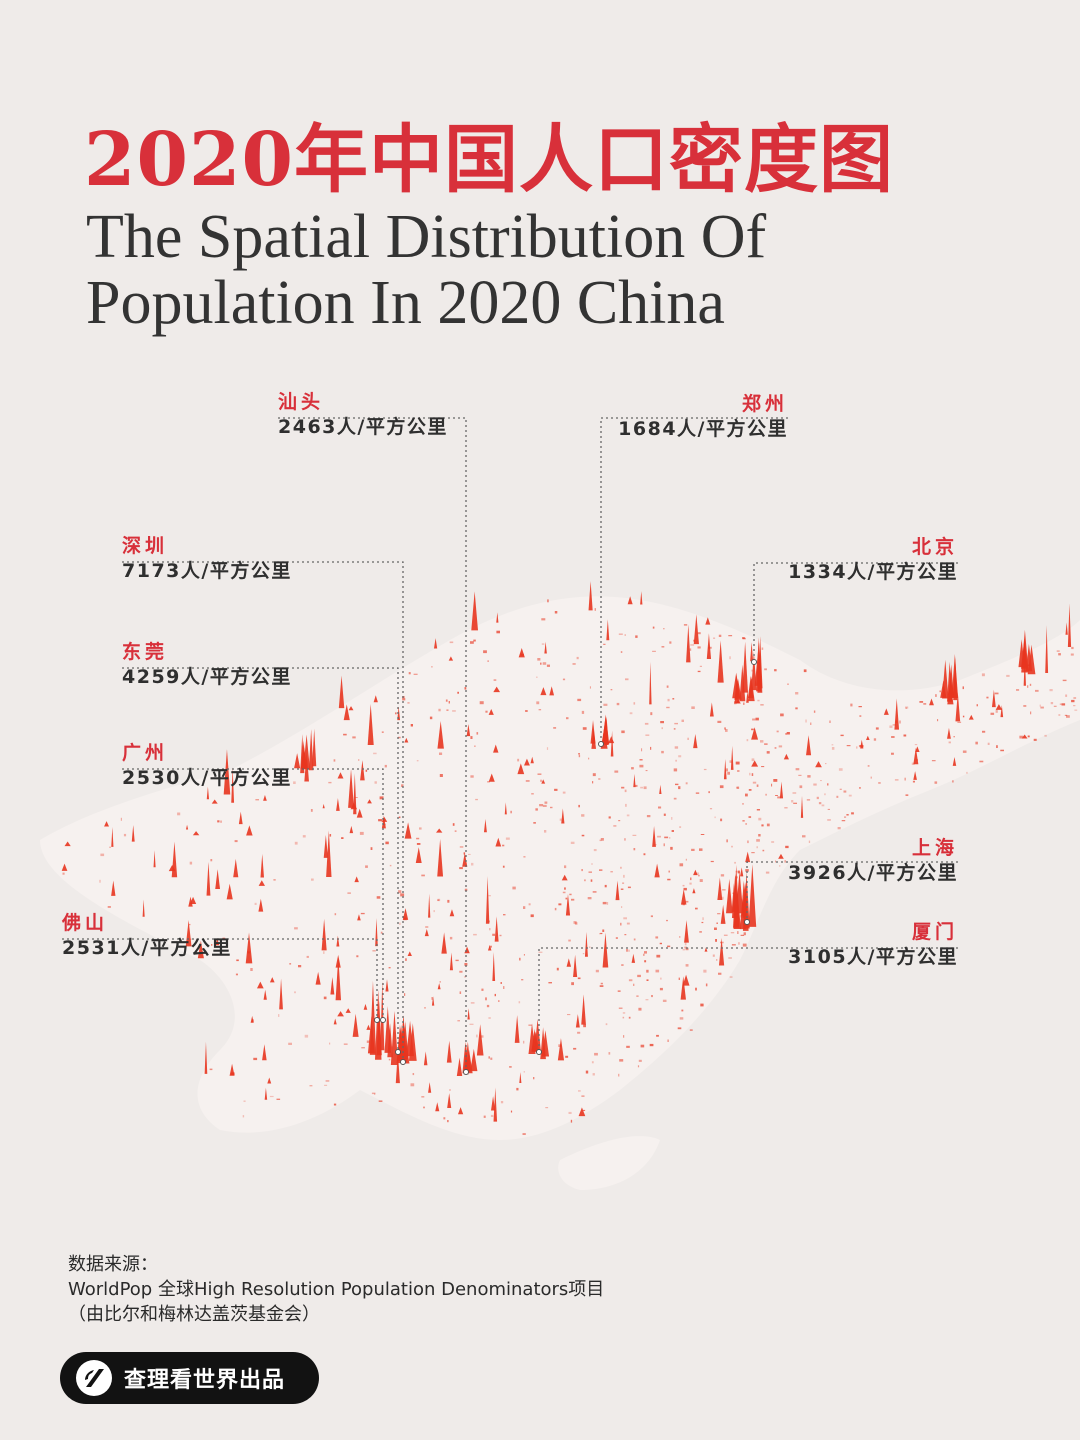 This screenshot has height=1440, width=1080. I want to click on marker-xiamen, so click(539, 1052).